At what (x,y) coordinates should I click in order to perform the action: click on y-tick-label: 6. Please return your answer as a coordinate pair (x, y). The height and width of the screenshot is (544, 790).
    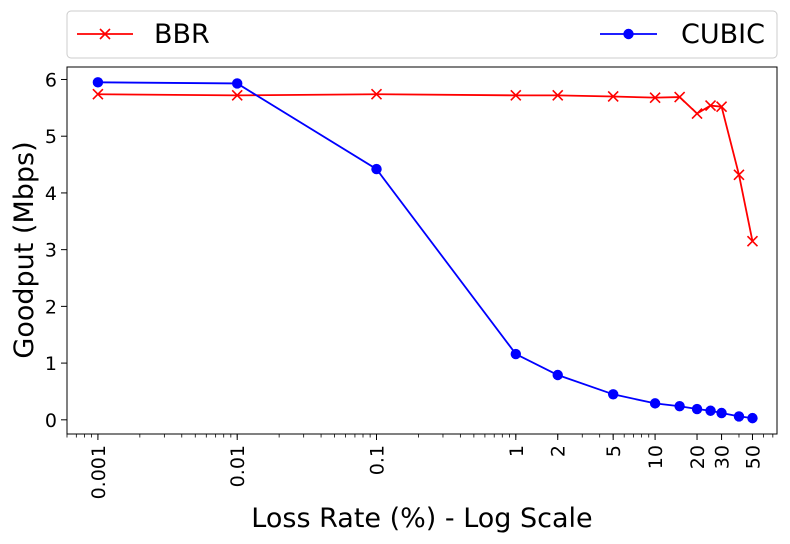
    Looking at the image, I should click on (51, 80).